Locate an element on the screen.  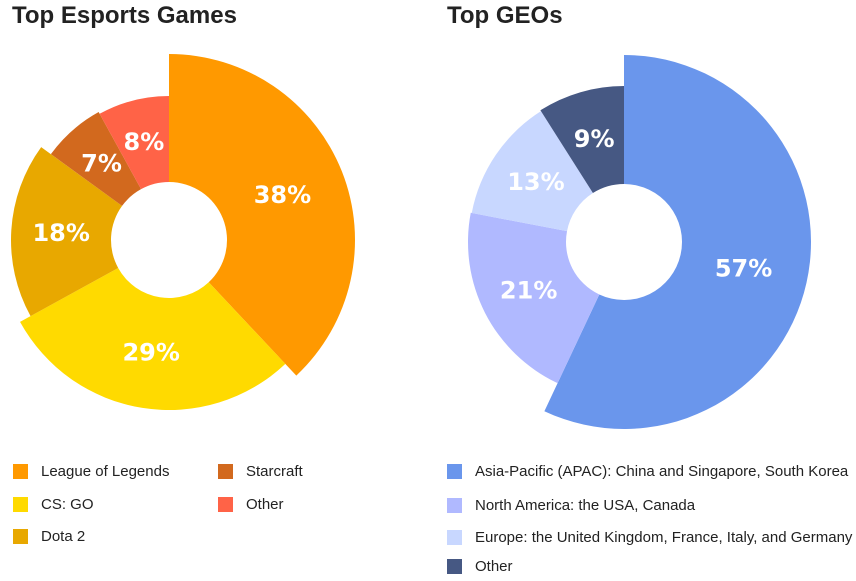
games-legend-item-league-of-legends: League of Legends is located at coordinates (91, 471).